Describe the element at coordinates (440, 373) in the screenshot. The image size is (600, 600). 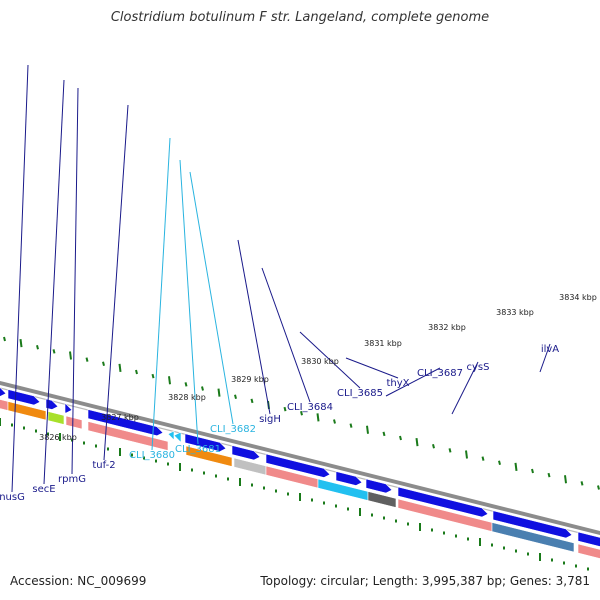
I see `gene-label-CLI_3687: CLI_3687` at that location.